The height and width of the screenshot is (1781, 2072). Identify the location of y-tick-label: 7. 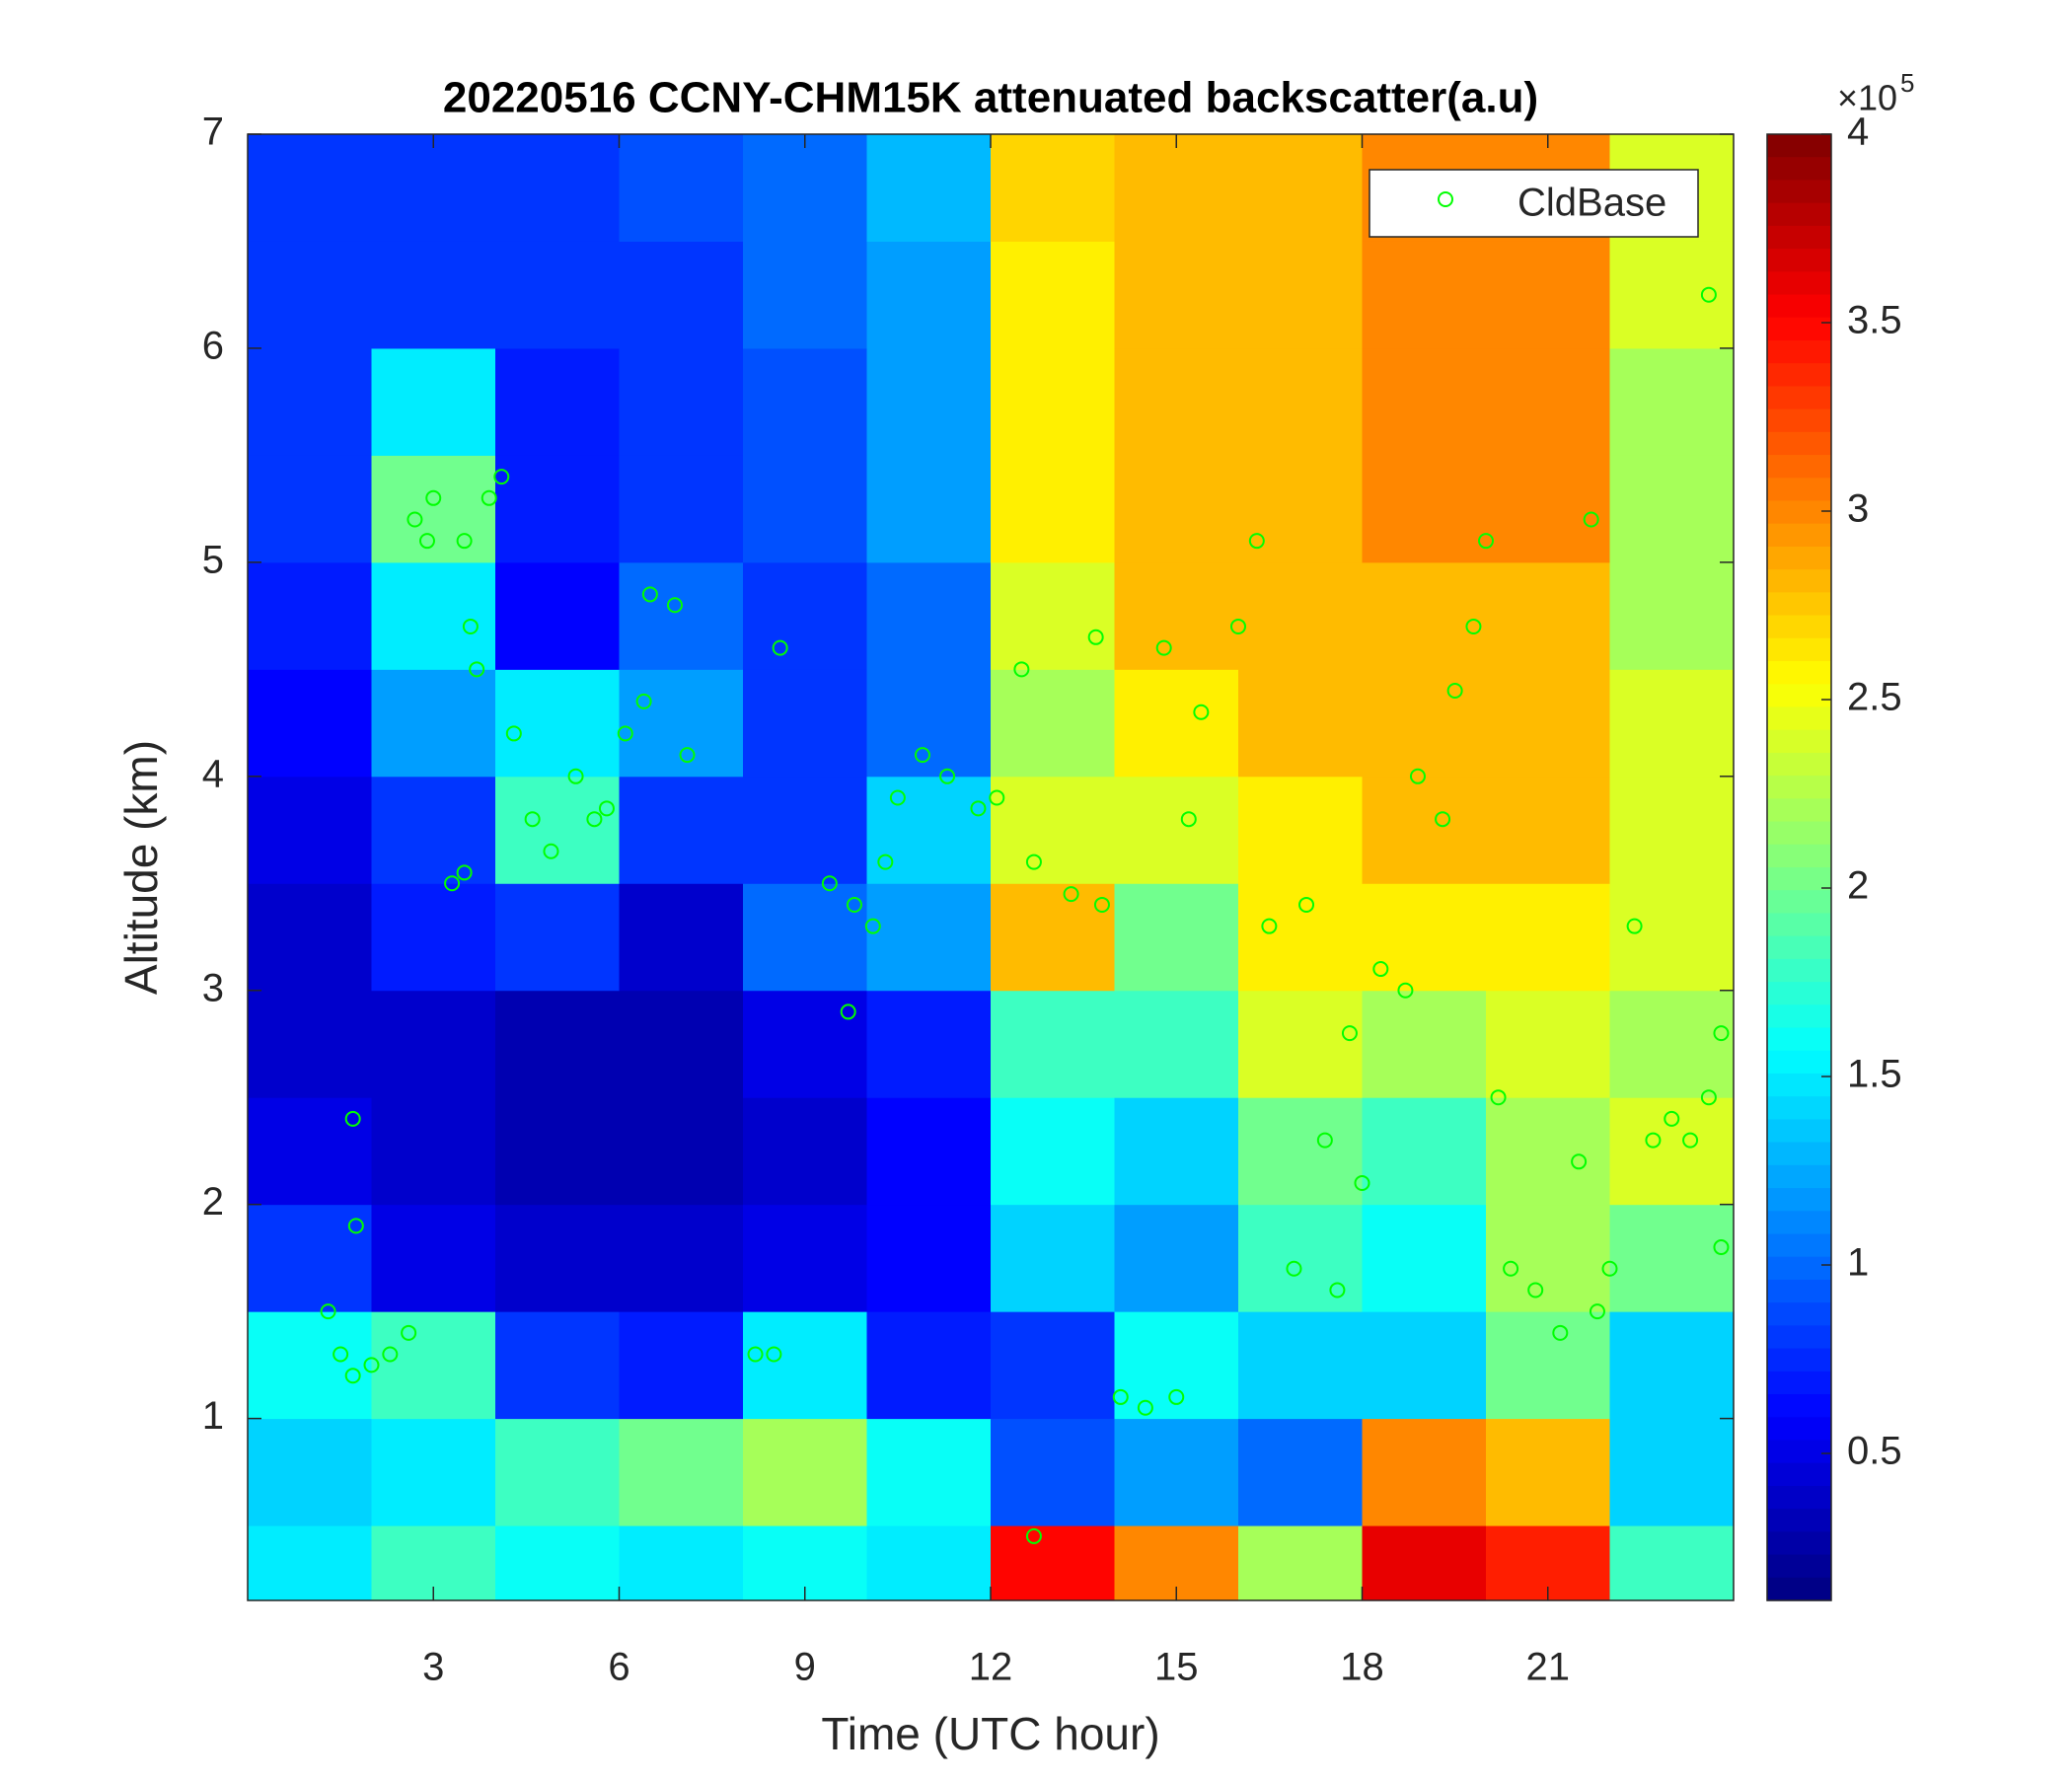
(213, 132).